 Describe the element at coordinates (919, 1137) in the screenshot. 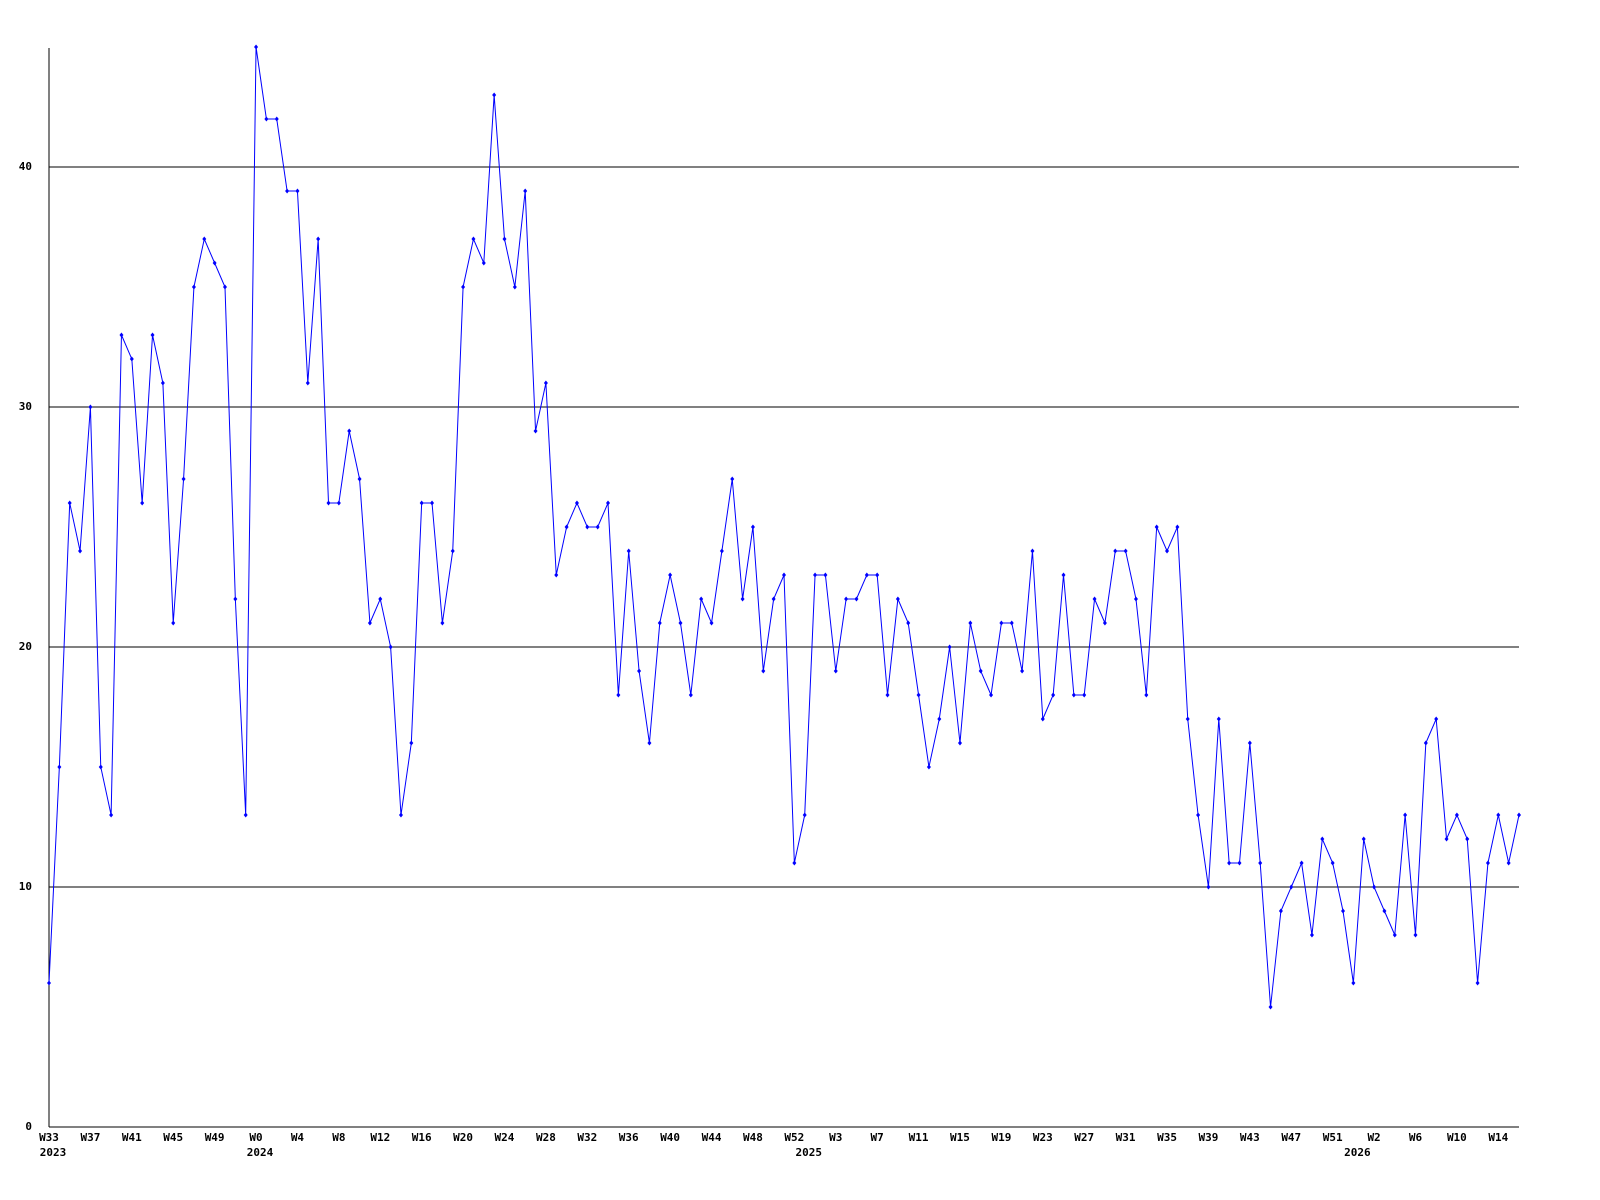

I see `x-tick-label: W11` at that location.